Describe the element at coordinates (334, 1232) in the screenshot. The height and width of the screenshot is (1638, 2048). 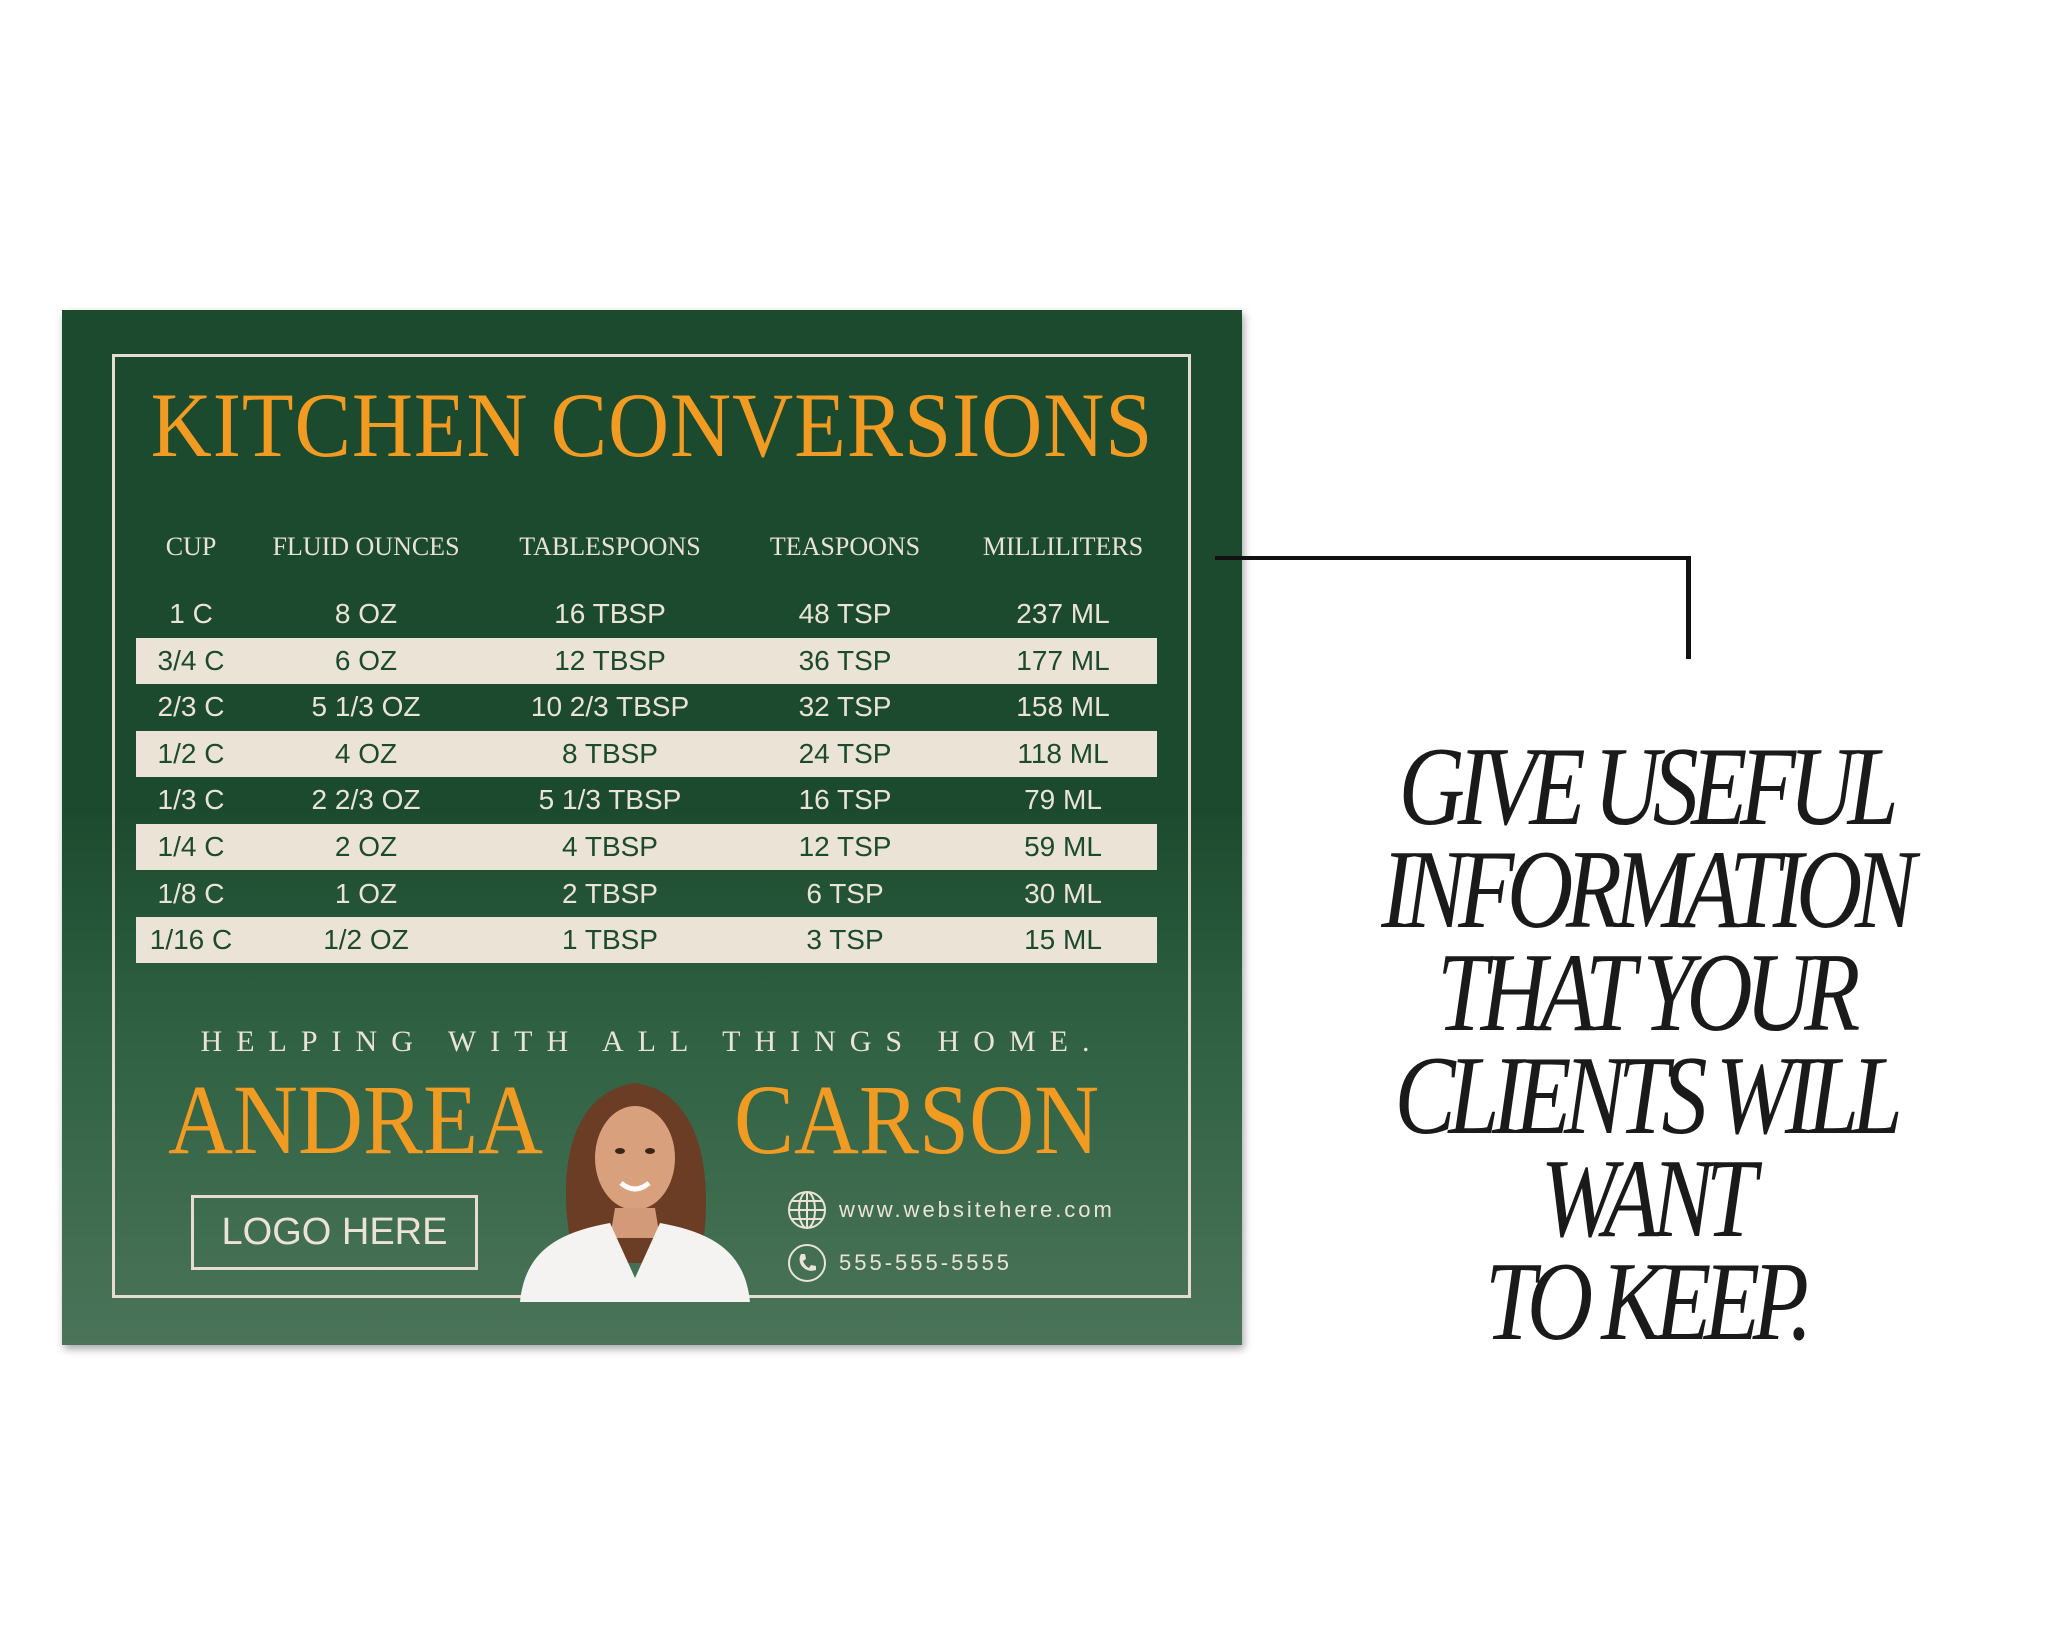
I see `logo-placeholder: LOGO HERE` at that location.